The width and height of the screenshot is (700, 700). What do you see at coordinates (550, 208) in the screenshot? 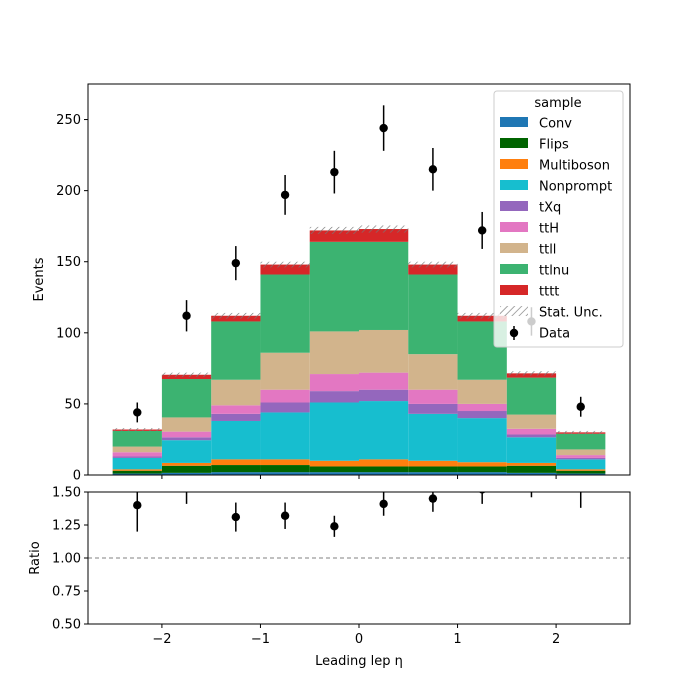
I see `legend-label-txq: tXq` at bounding box center [550, 208].